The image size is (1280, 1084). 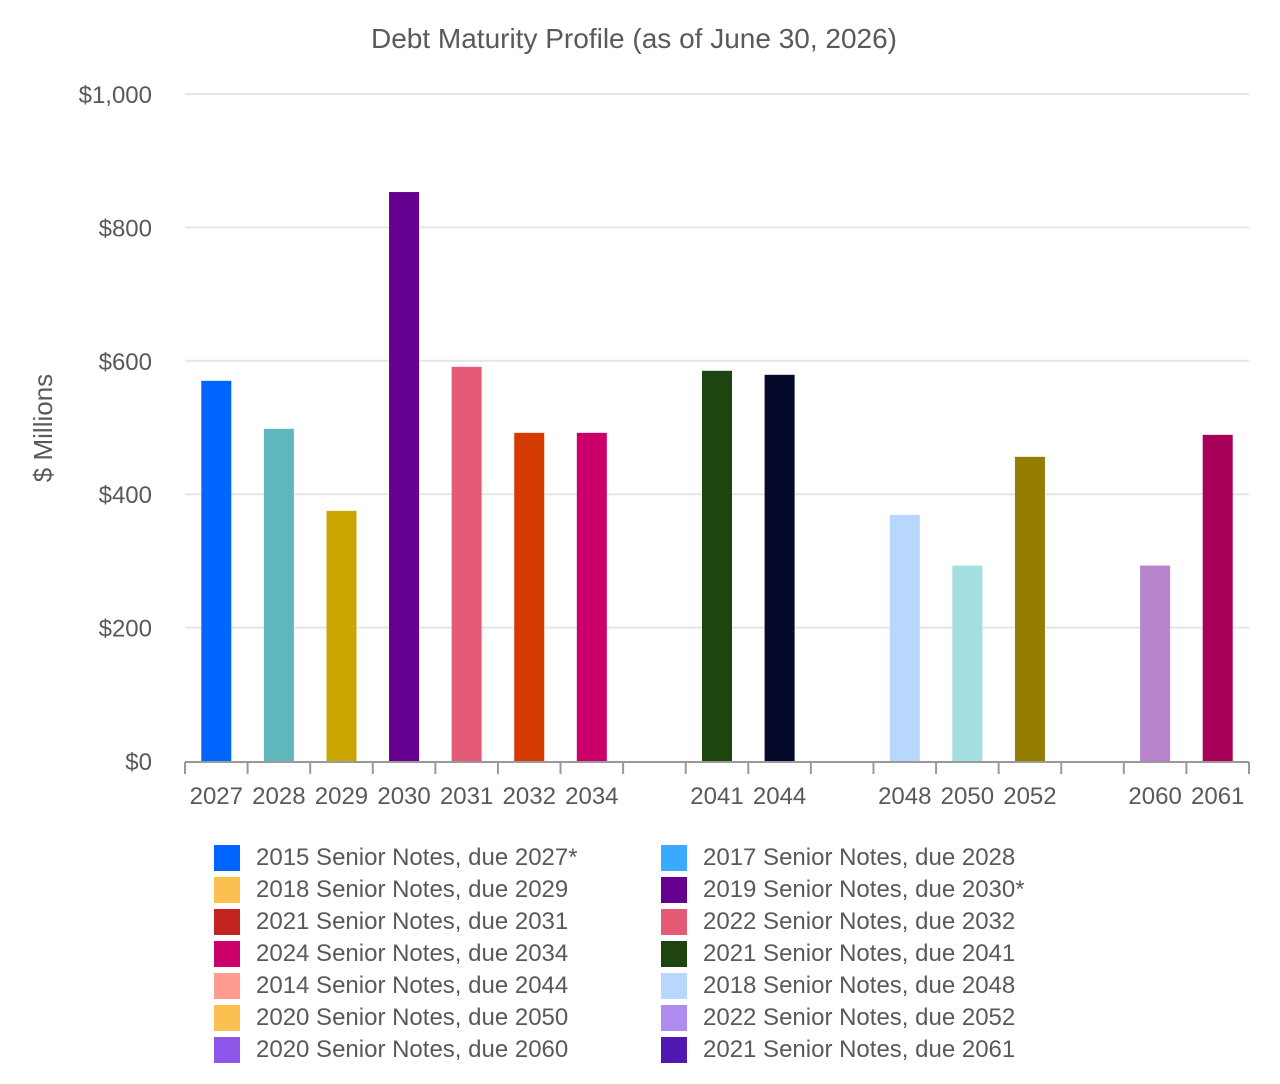 I want to click on x-tick-label: 2061, so click(x=1217, y=796).